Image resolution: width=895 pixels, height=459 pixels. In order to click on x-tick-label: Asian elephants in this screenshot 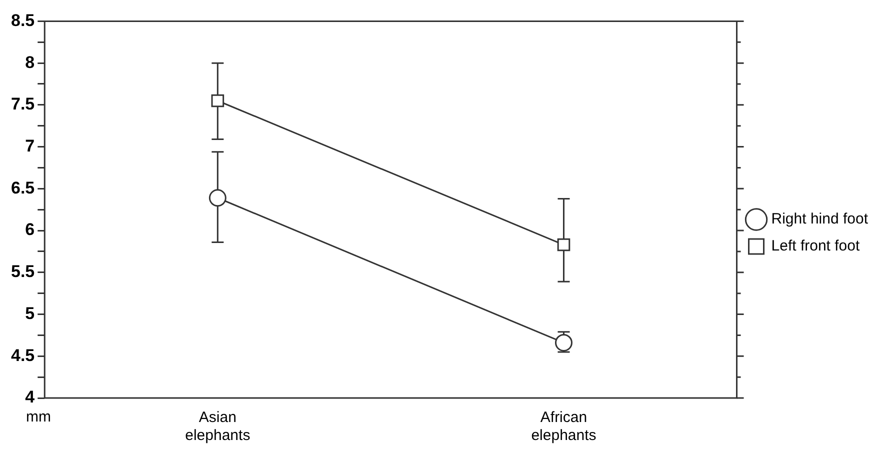, I will do `click(217, 426)`.